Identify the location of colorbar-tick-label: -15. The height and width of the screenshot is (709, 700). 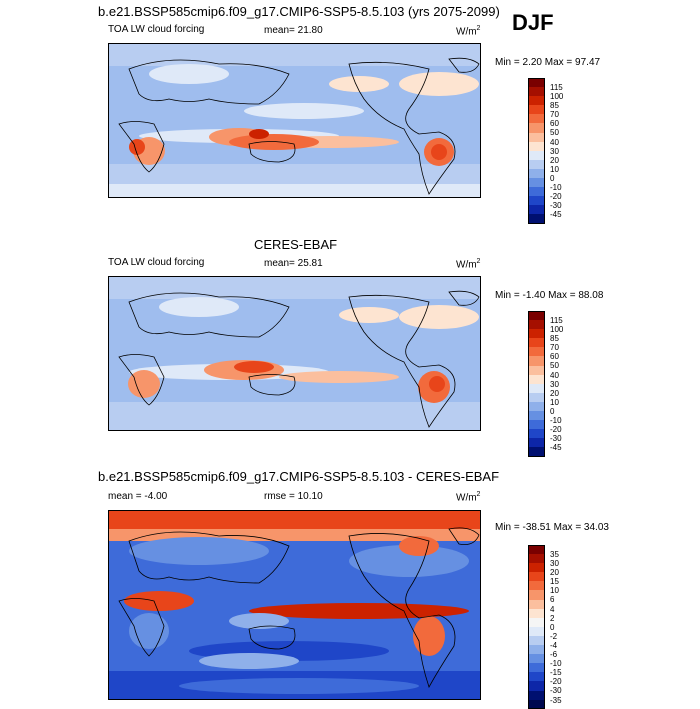
(556, 673).